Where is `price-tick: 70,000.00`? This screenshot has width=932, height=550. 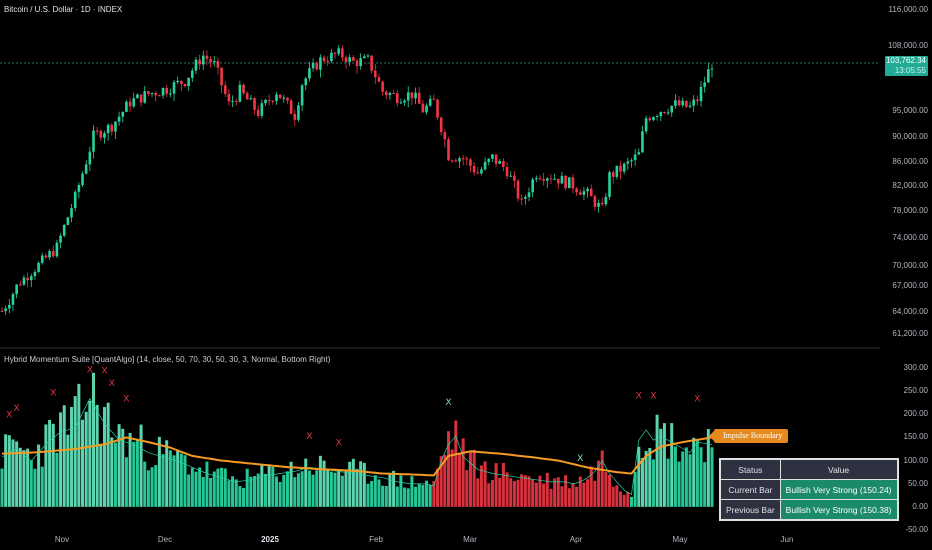
price-tick: 70,000.00 is located at coordinates (910, 265).